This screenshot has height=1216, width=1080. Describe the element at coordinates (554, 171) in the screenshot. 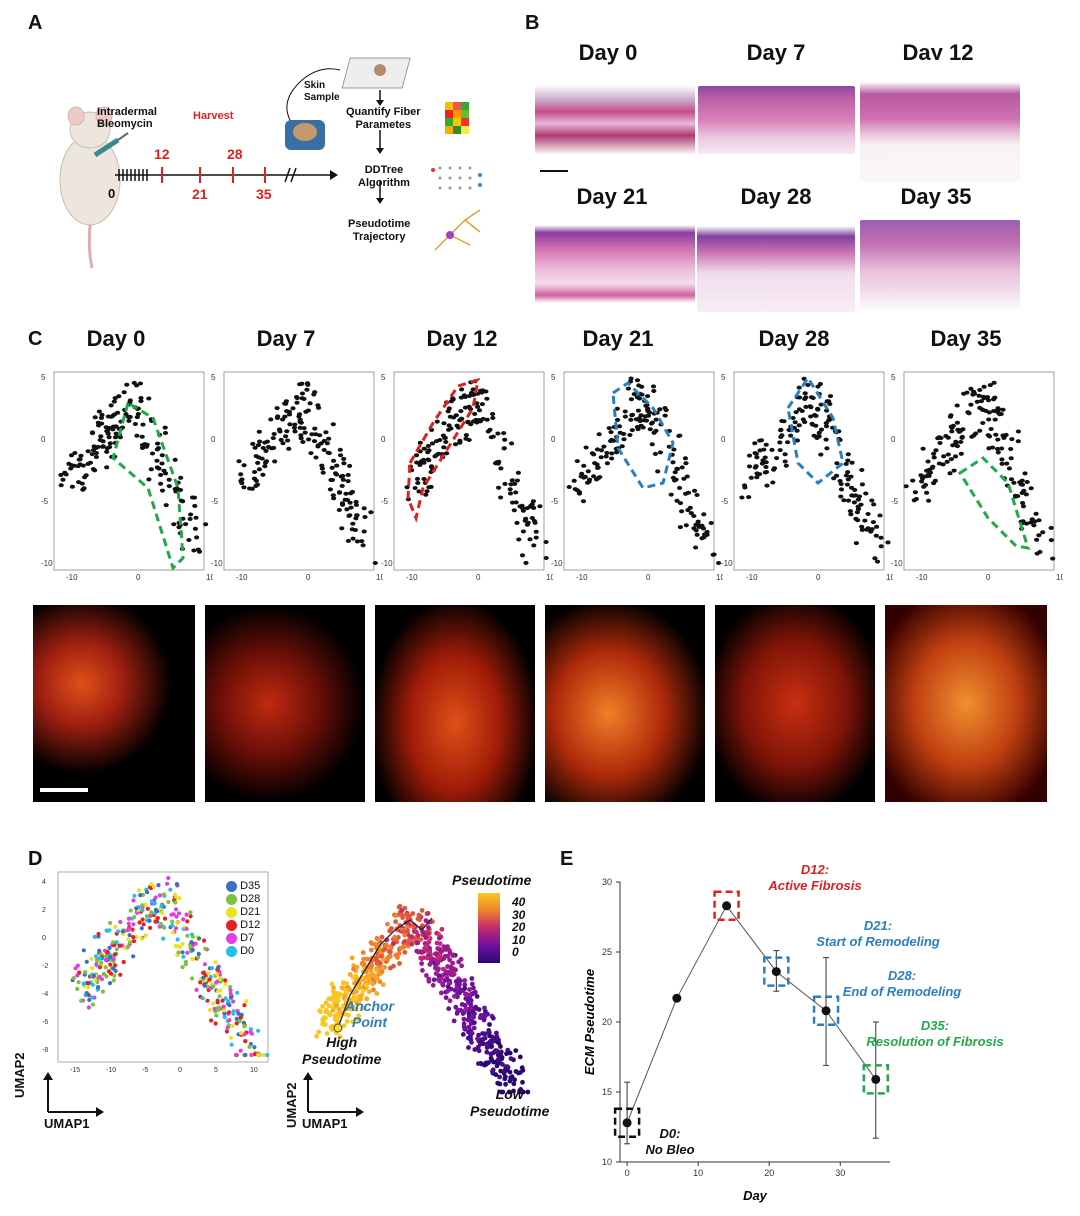

I see `scale-bar-he` at that location.